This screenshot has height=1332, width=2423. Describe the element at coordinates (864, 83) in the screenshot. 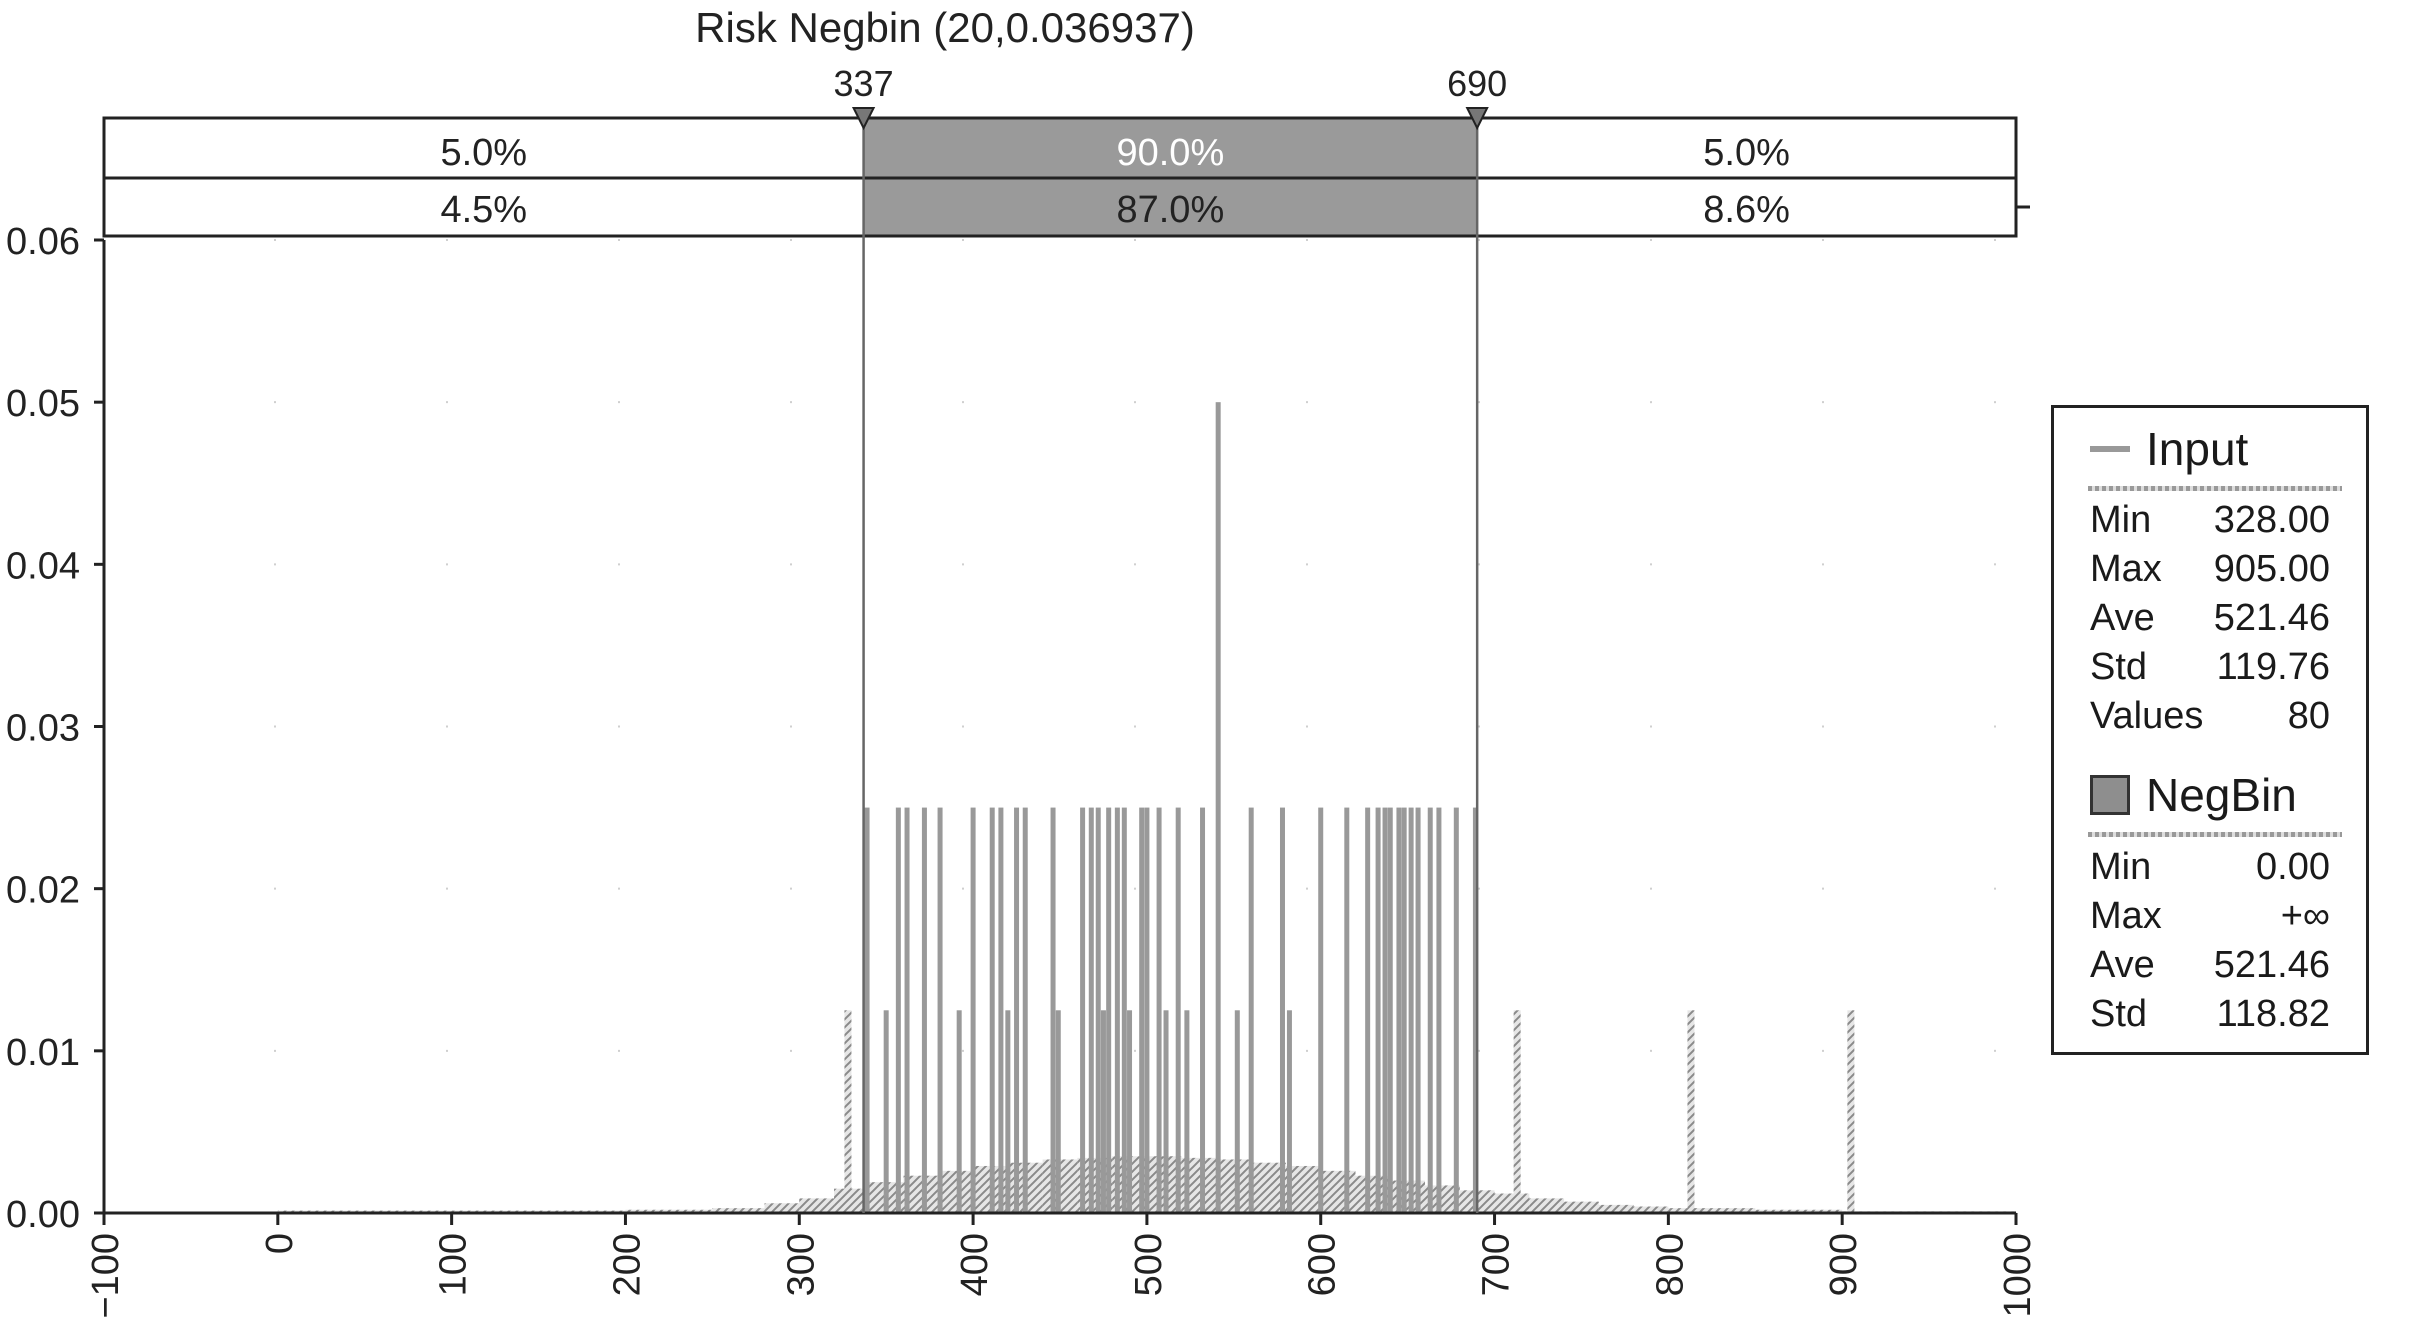

I see `marker-label: 337` at that location.